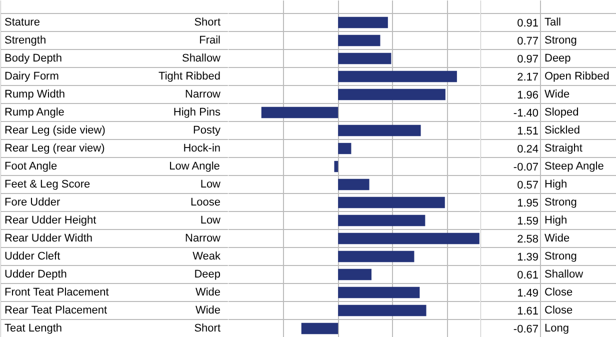 The width and height of the screenshot is (616, 337). Describe the element at coordinates (528, 150) in the screenshot. I see `data-label: 0.24` at that location.